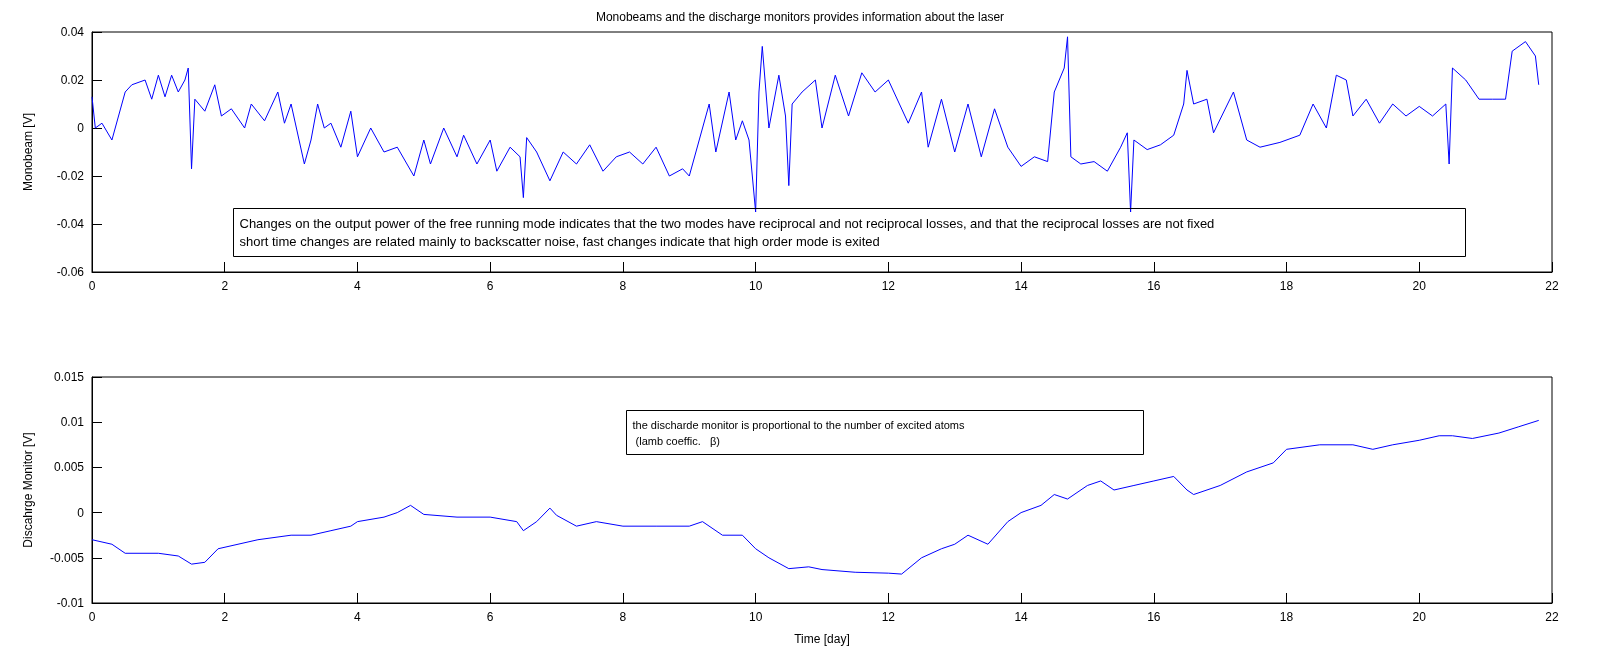  Describe the element at coordinates (28, 152) in the screenshot. I see `y-axis-title: Monobeam [V]` at that location.